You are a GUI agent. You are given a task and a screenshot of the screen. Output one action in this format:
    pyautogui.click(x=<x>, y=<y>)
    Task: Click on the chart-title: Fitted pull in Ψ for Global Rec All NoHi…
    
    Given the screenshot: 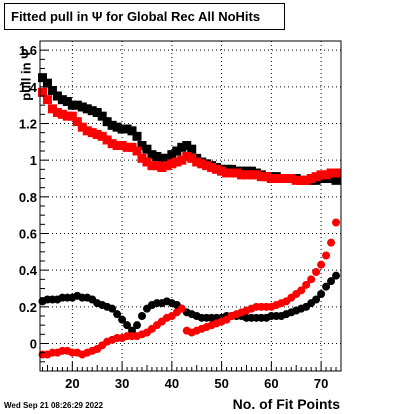 What is the action you would take?
    pyautogui.click(x=144, y=16)
    